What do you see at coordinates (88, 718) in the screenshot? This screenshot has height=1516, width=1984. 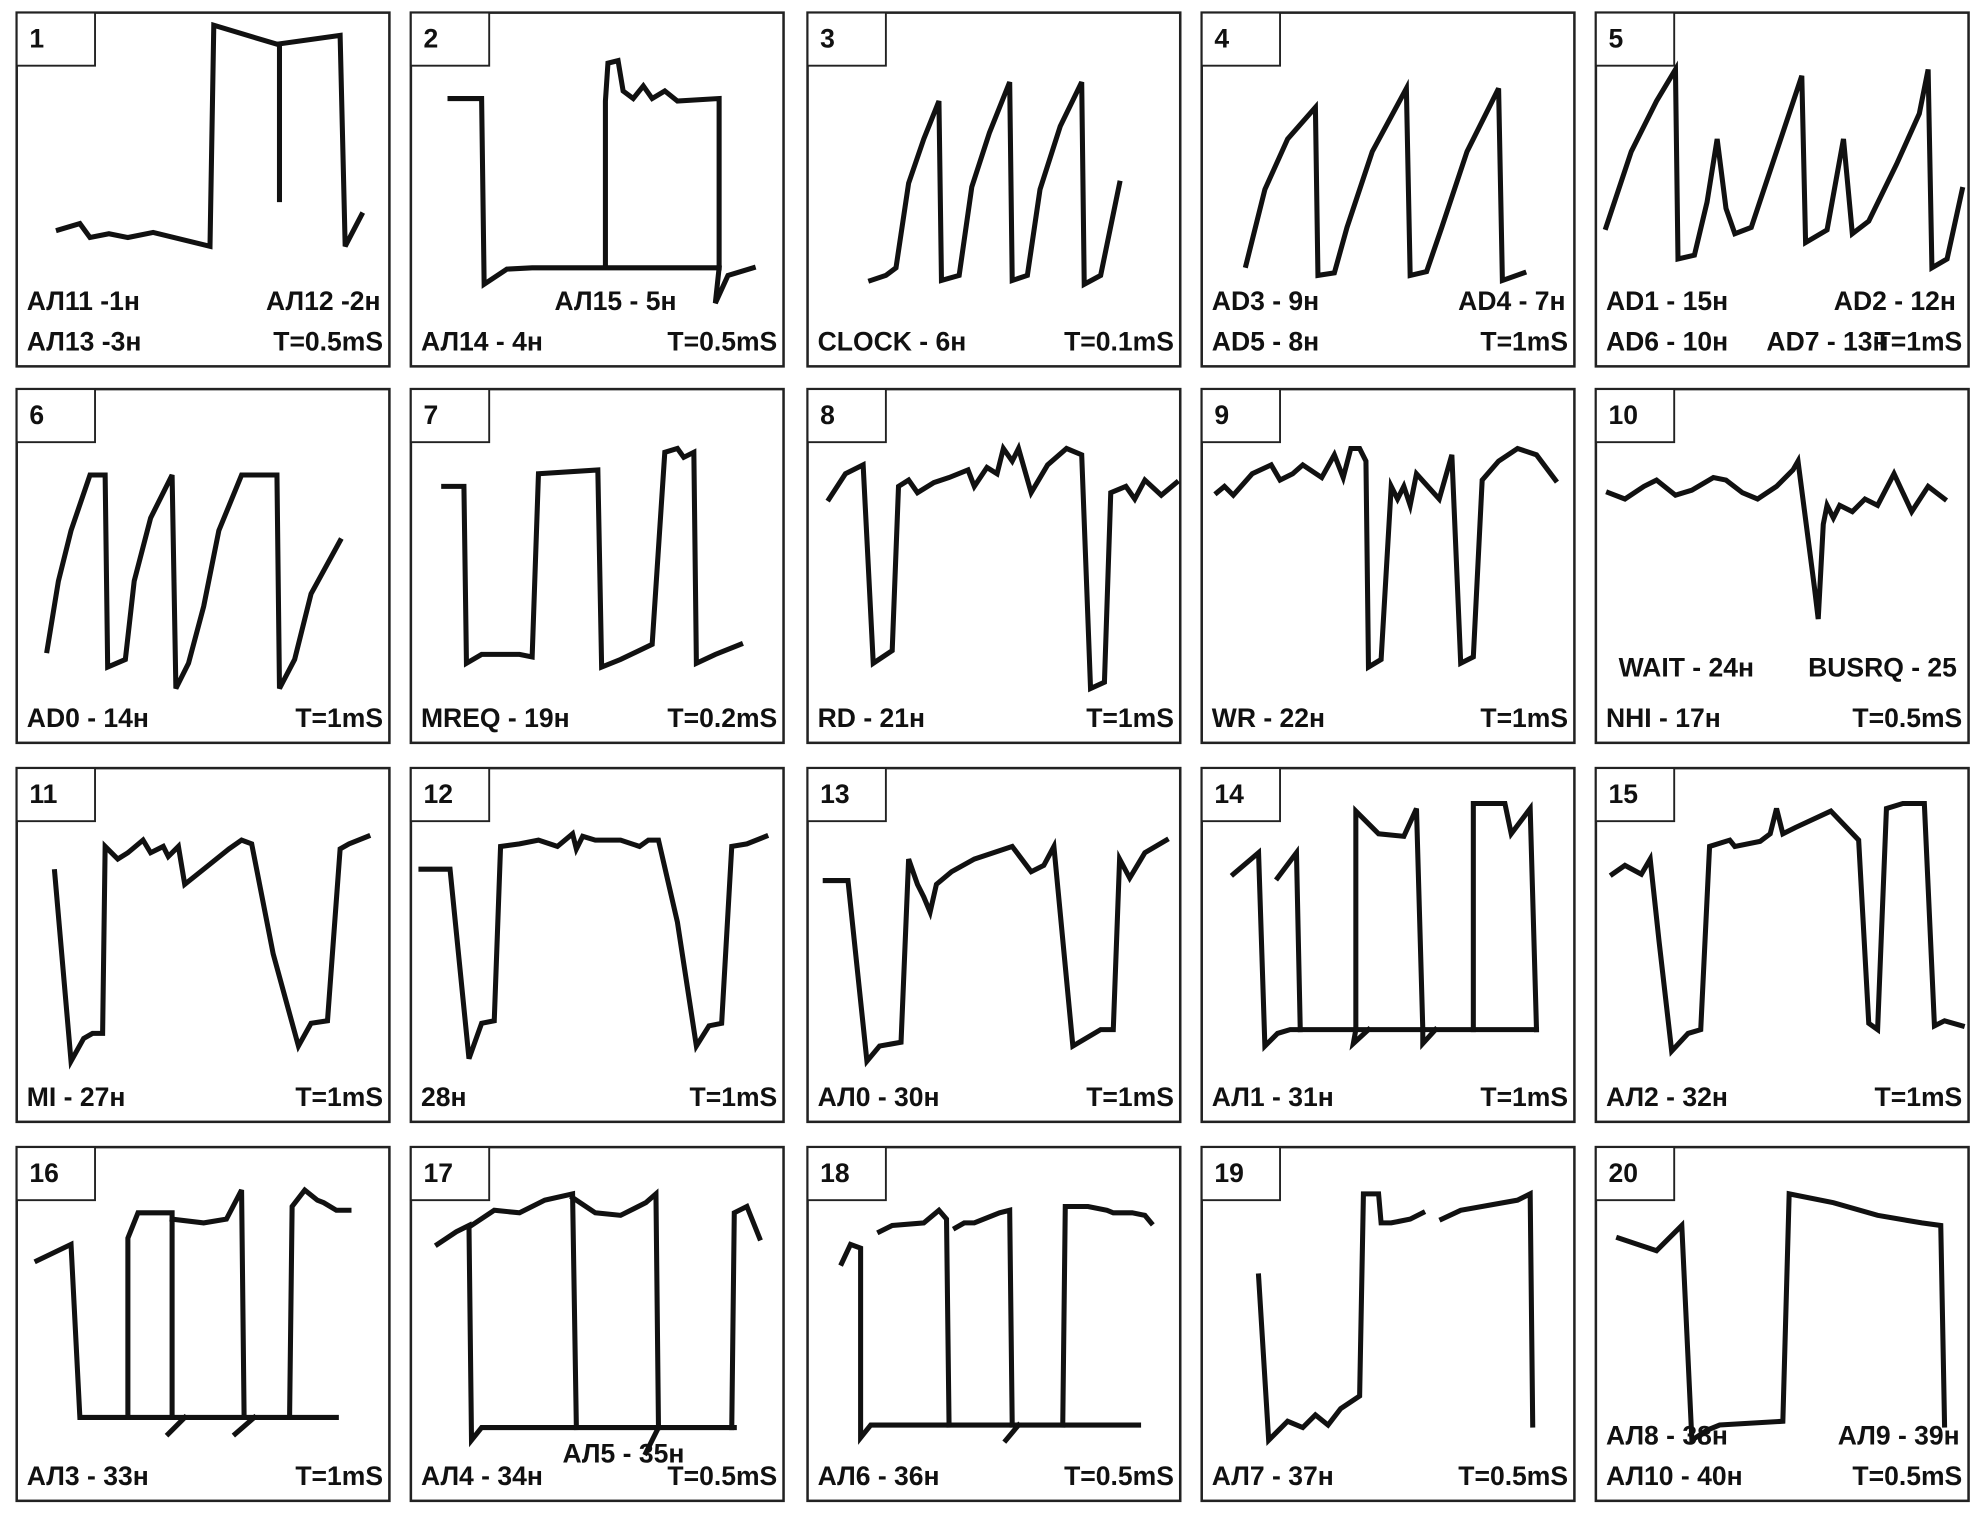 I see `signal-label: AD0 - 14н` at bounding box center [88, 718].